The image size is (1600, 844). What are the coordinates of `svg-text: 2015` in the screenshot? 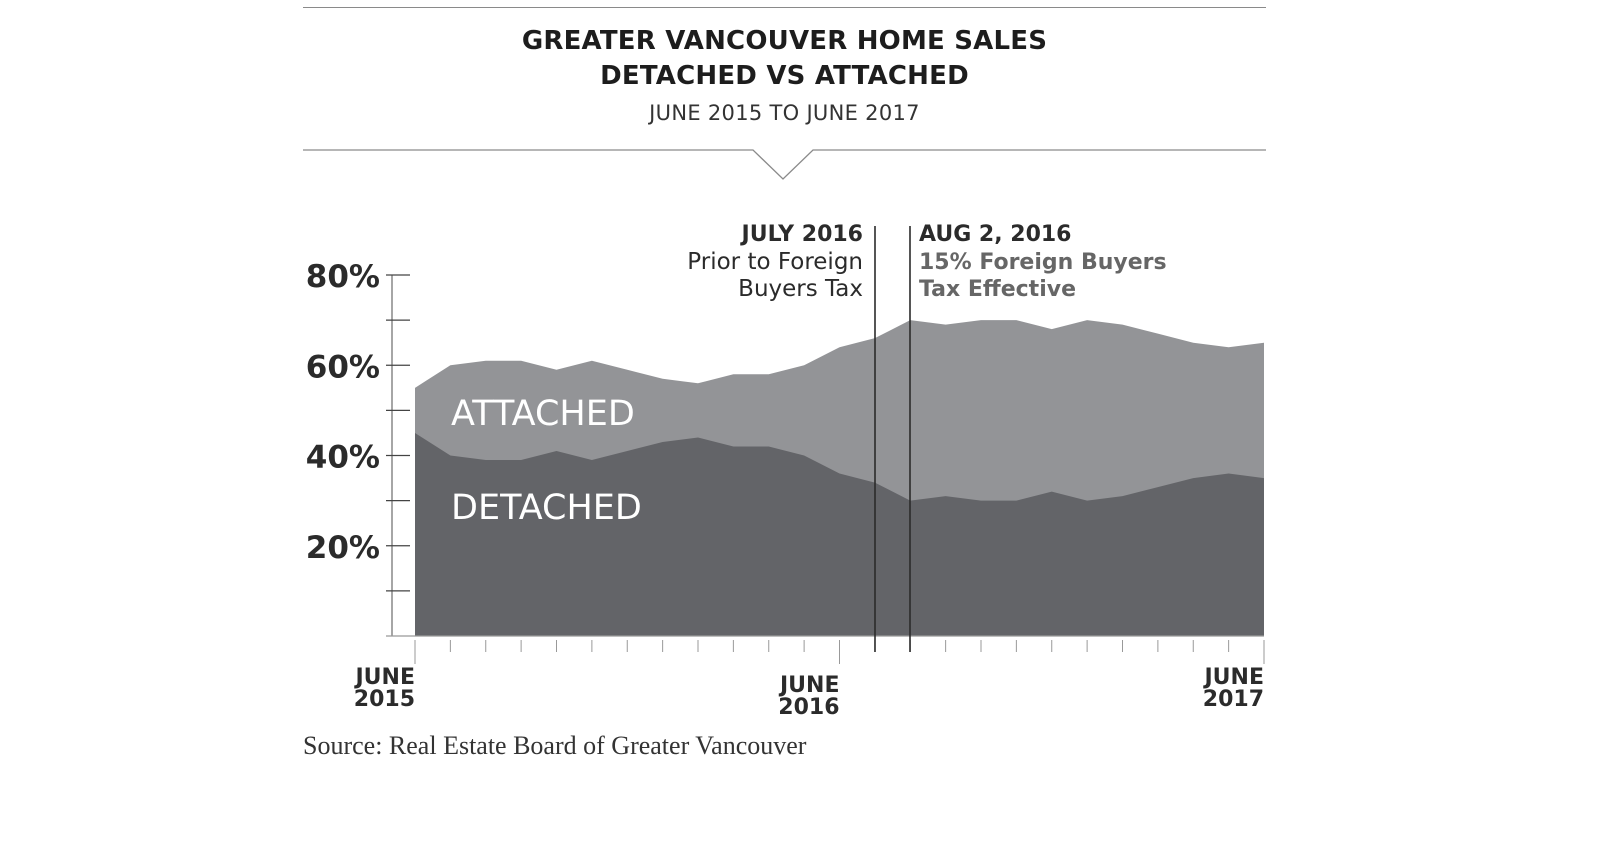 It's located at (384, 699).